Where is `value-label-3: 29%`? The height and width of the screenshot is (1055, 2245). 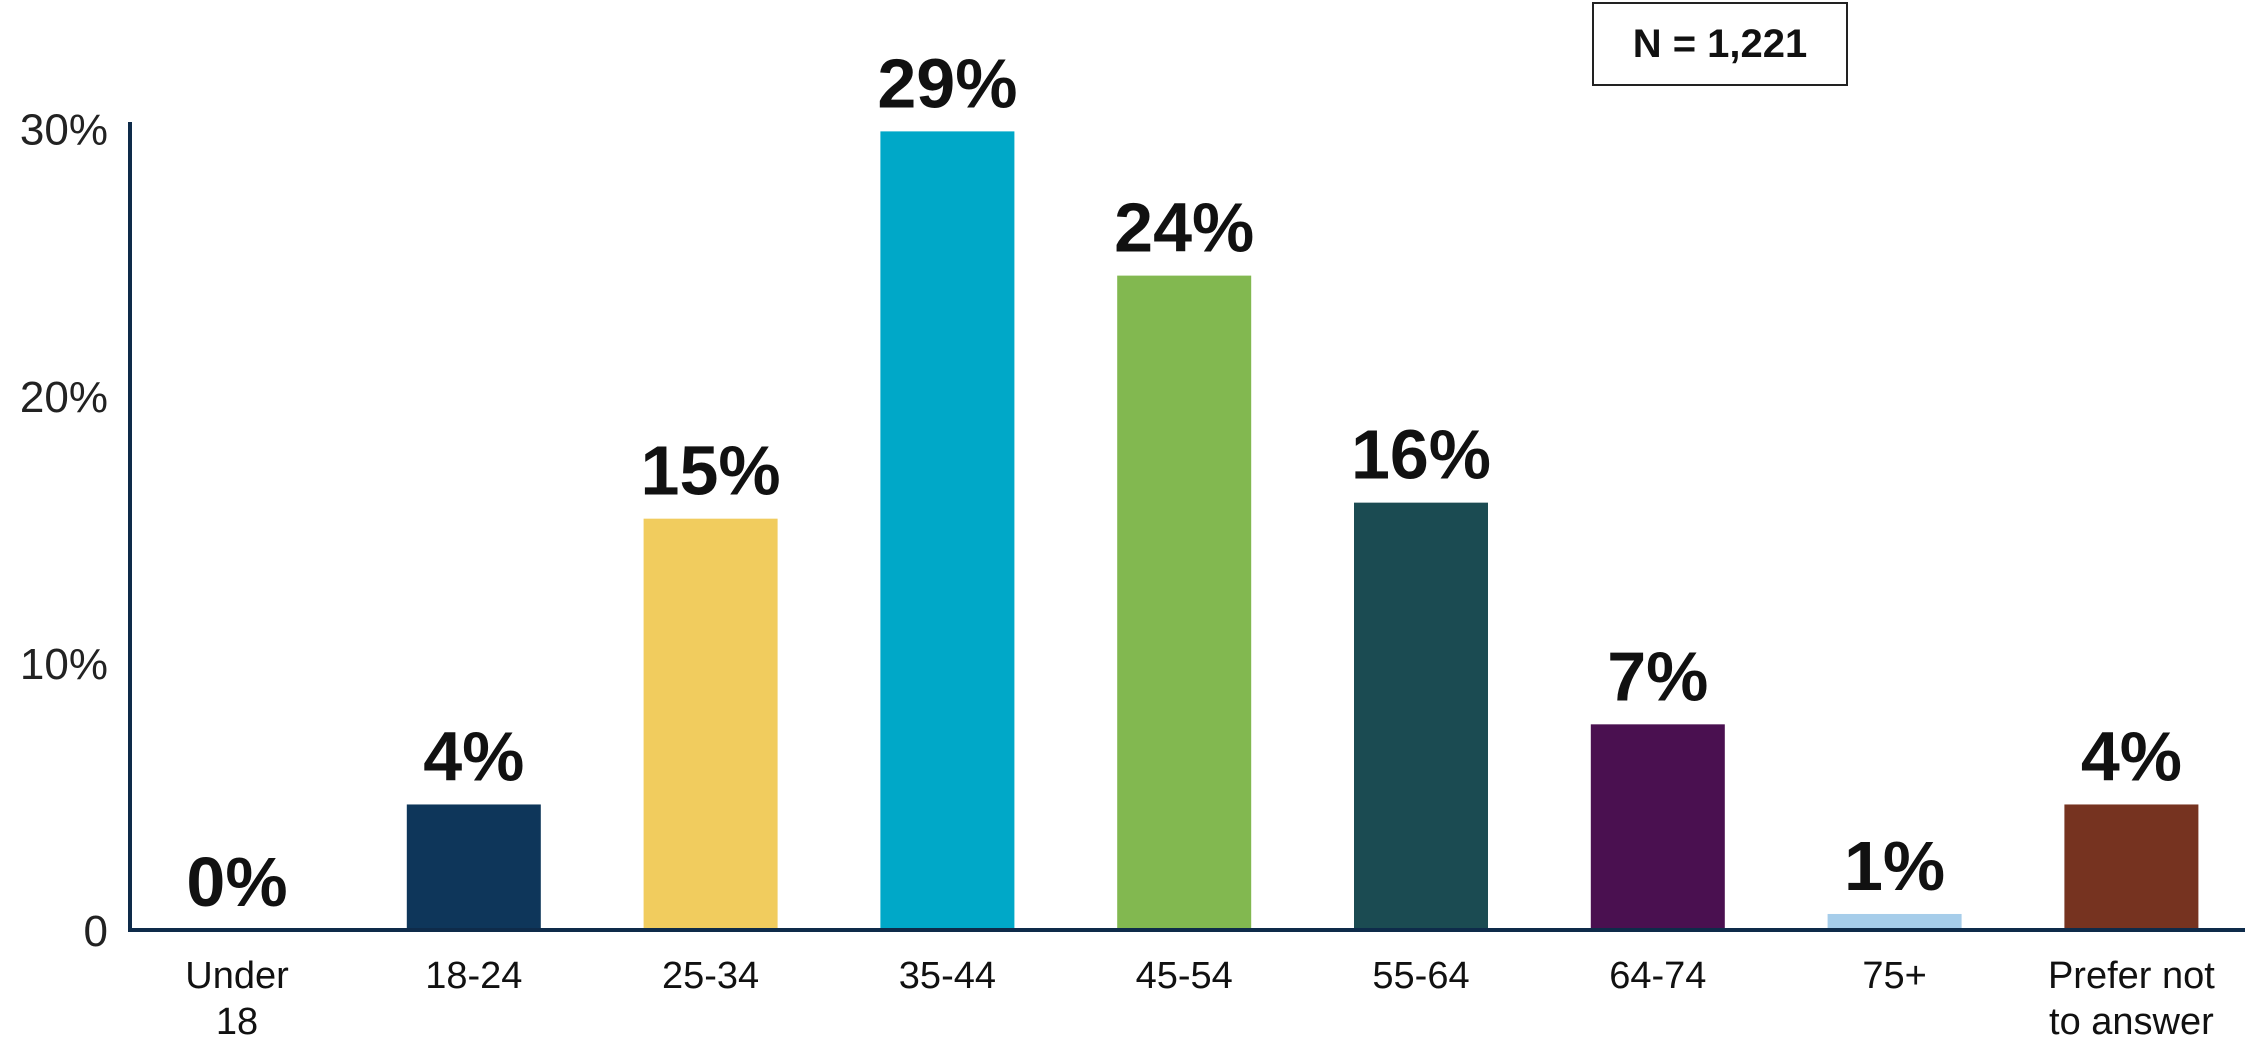
value-label-3: 29% is located at coordinates (947, 83).